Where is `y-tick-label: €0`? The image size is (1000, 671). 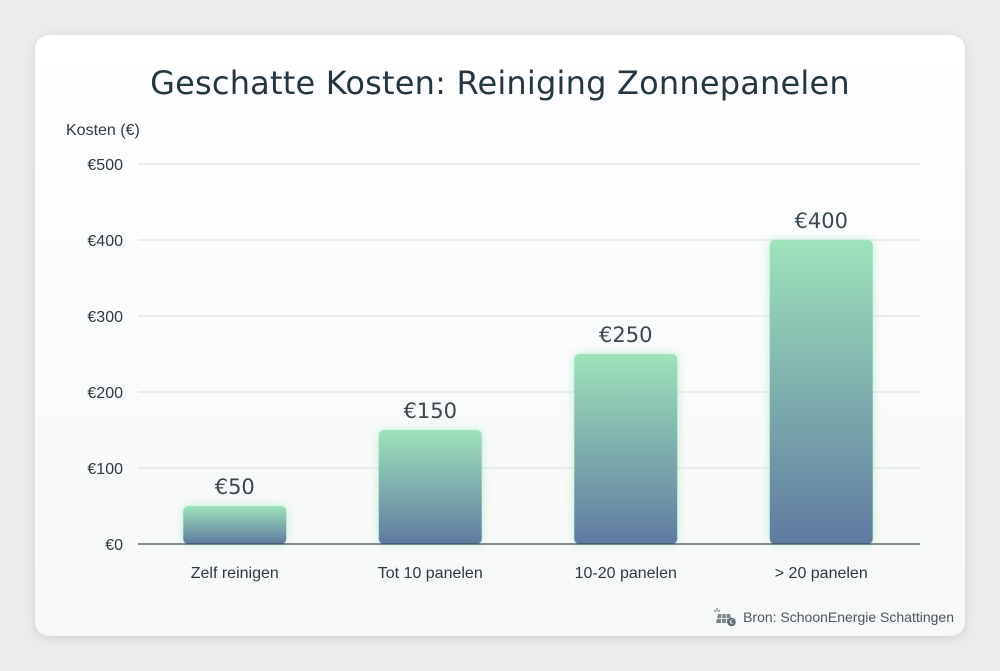 y-tick-label: €0 is located at coordinates (114, 545).